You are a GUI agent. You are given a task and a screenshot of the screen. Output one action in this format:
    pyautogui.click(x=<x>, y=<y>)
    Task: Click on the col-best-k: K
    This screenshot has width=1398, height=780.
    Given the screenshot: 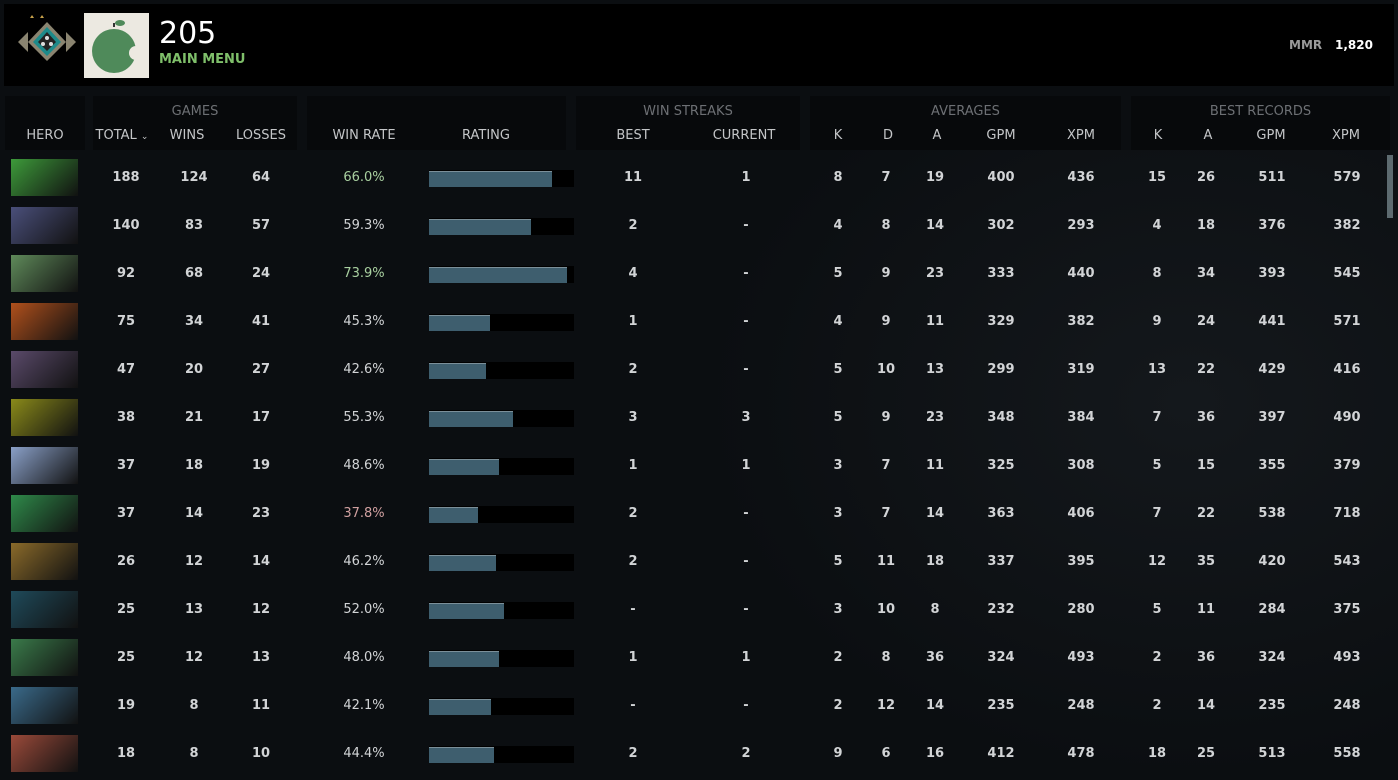 What is the action you would take?
    pyautogui.click(x=1158, y=135)
    